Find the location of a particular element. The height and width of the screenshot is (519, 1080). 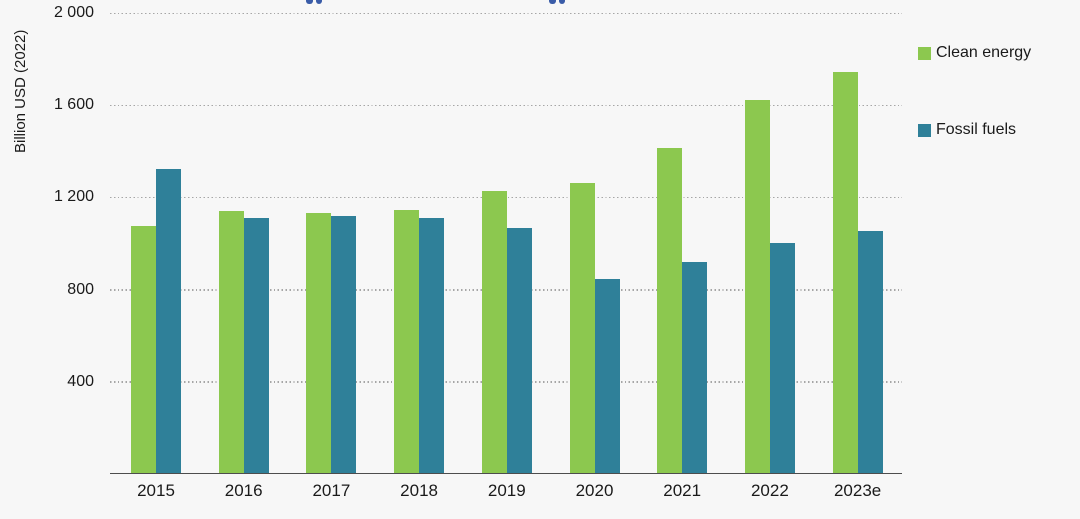

x-axis-label-2018: 2018 is located at coordinates (419, 490).